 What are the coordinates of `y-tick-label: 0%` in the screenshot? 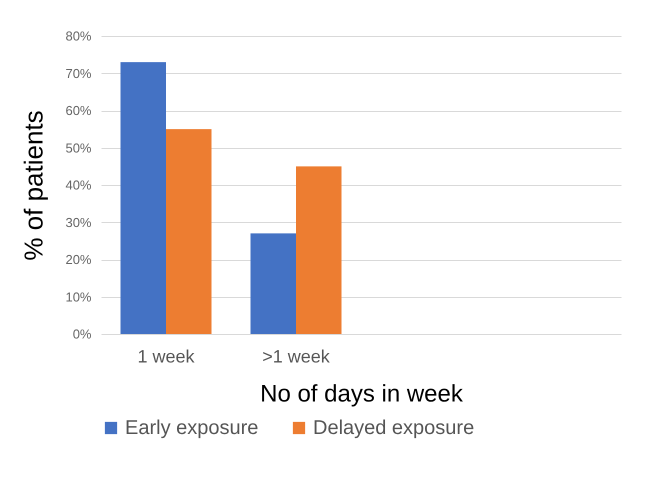 It's located at (82, 334).